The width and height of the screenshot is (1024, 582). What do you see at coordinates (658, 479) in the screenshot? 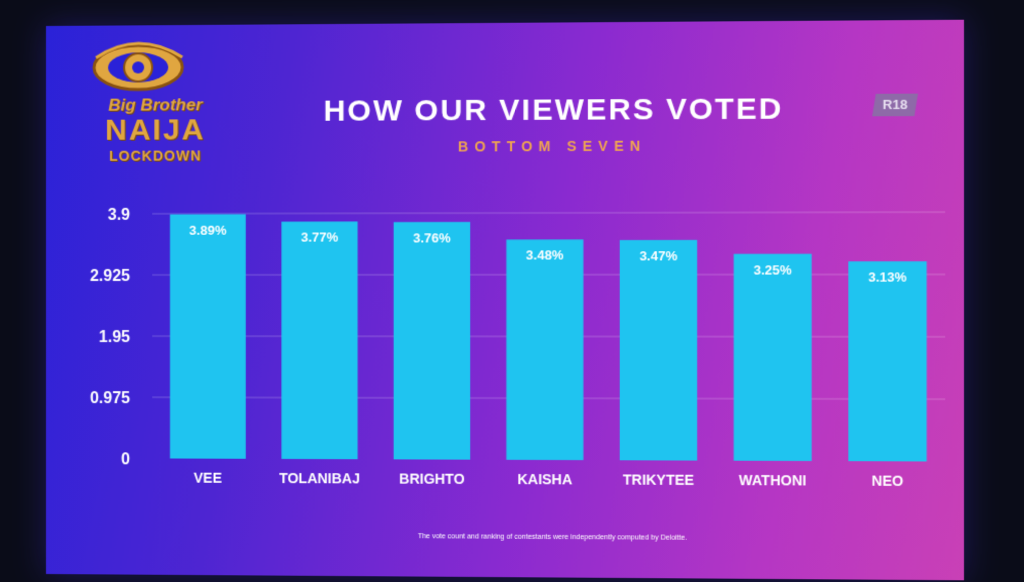
I see `x-tick-label: TRIKYTEE` at bounding box center [658, 479].